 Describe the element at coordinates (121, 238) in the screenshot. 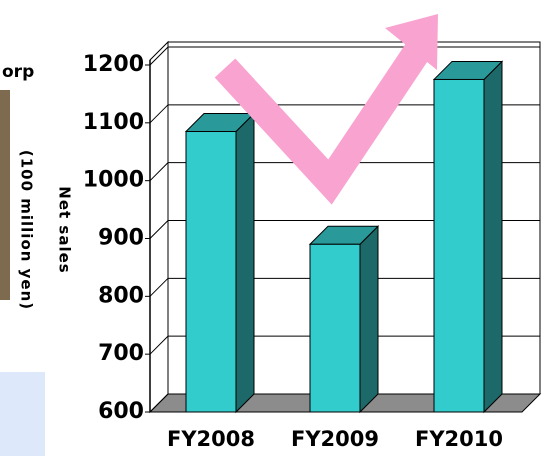

I see `y-tick-label: 900` at that location.